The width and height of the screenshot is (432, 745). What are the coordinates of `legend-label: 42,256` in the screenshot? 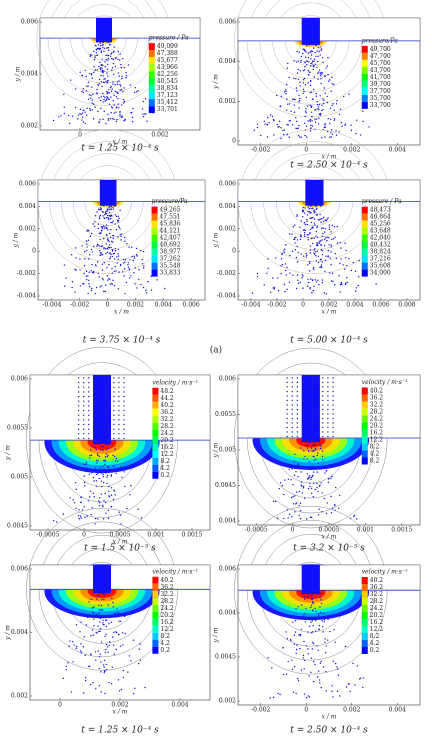 It's located at (167, 74).